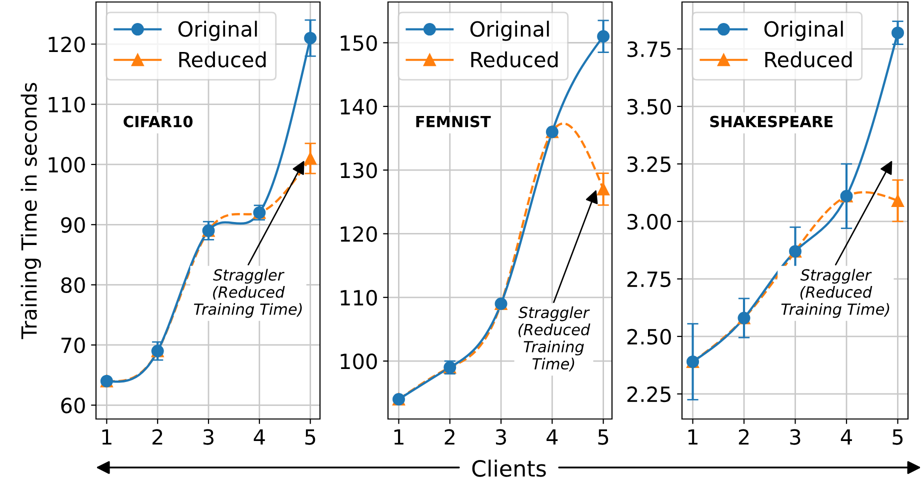 The height and width of the screenshot is (487, 922). Describe the element at coordinates (30, 211) in the screenshot. I see `y-axis-title: Training Time in seconds` at that location.